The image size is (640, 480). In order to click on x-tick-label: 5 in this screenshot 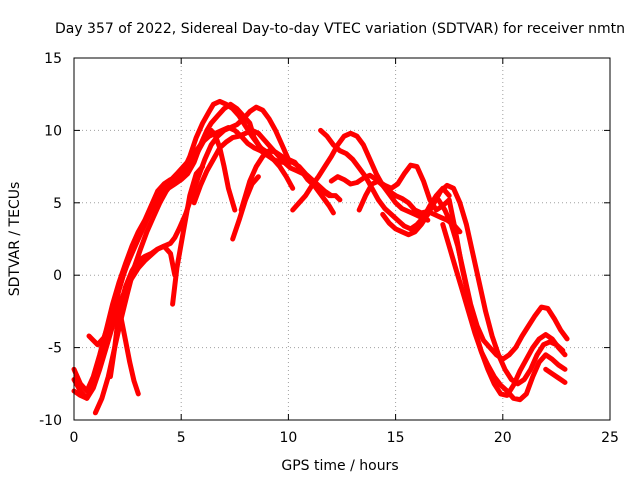, I will do `click(181, 438)`.